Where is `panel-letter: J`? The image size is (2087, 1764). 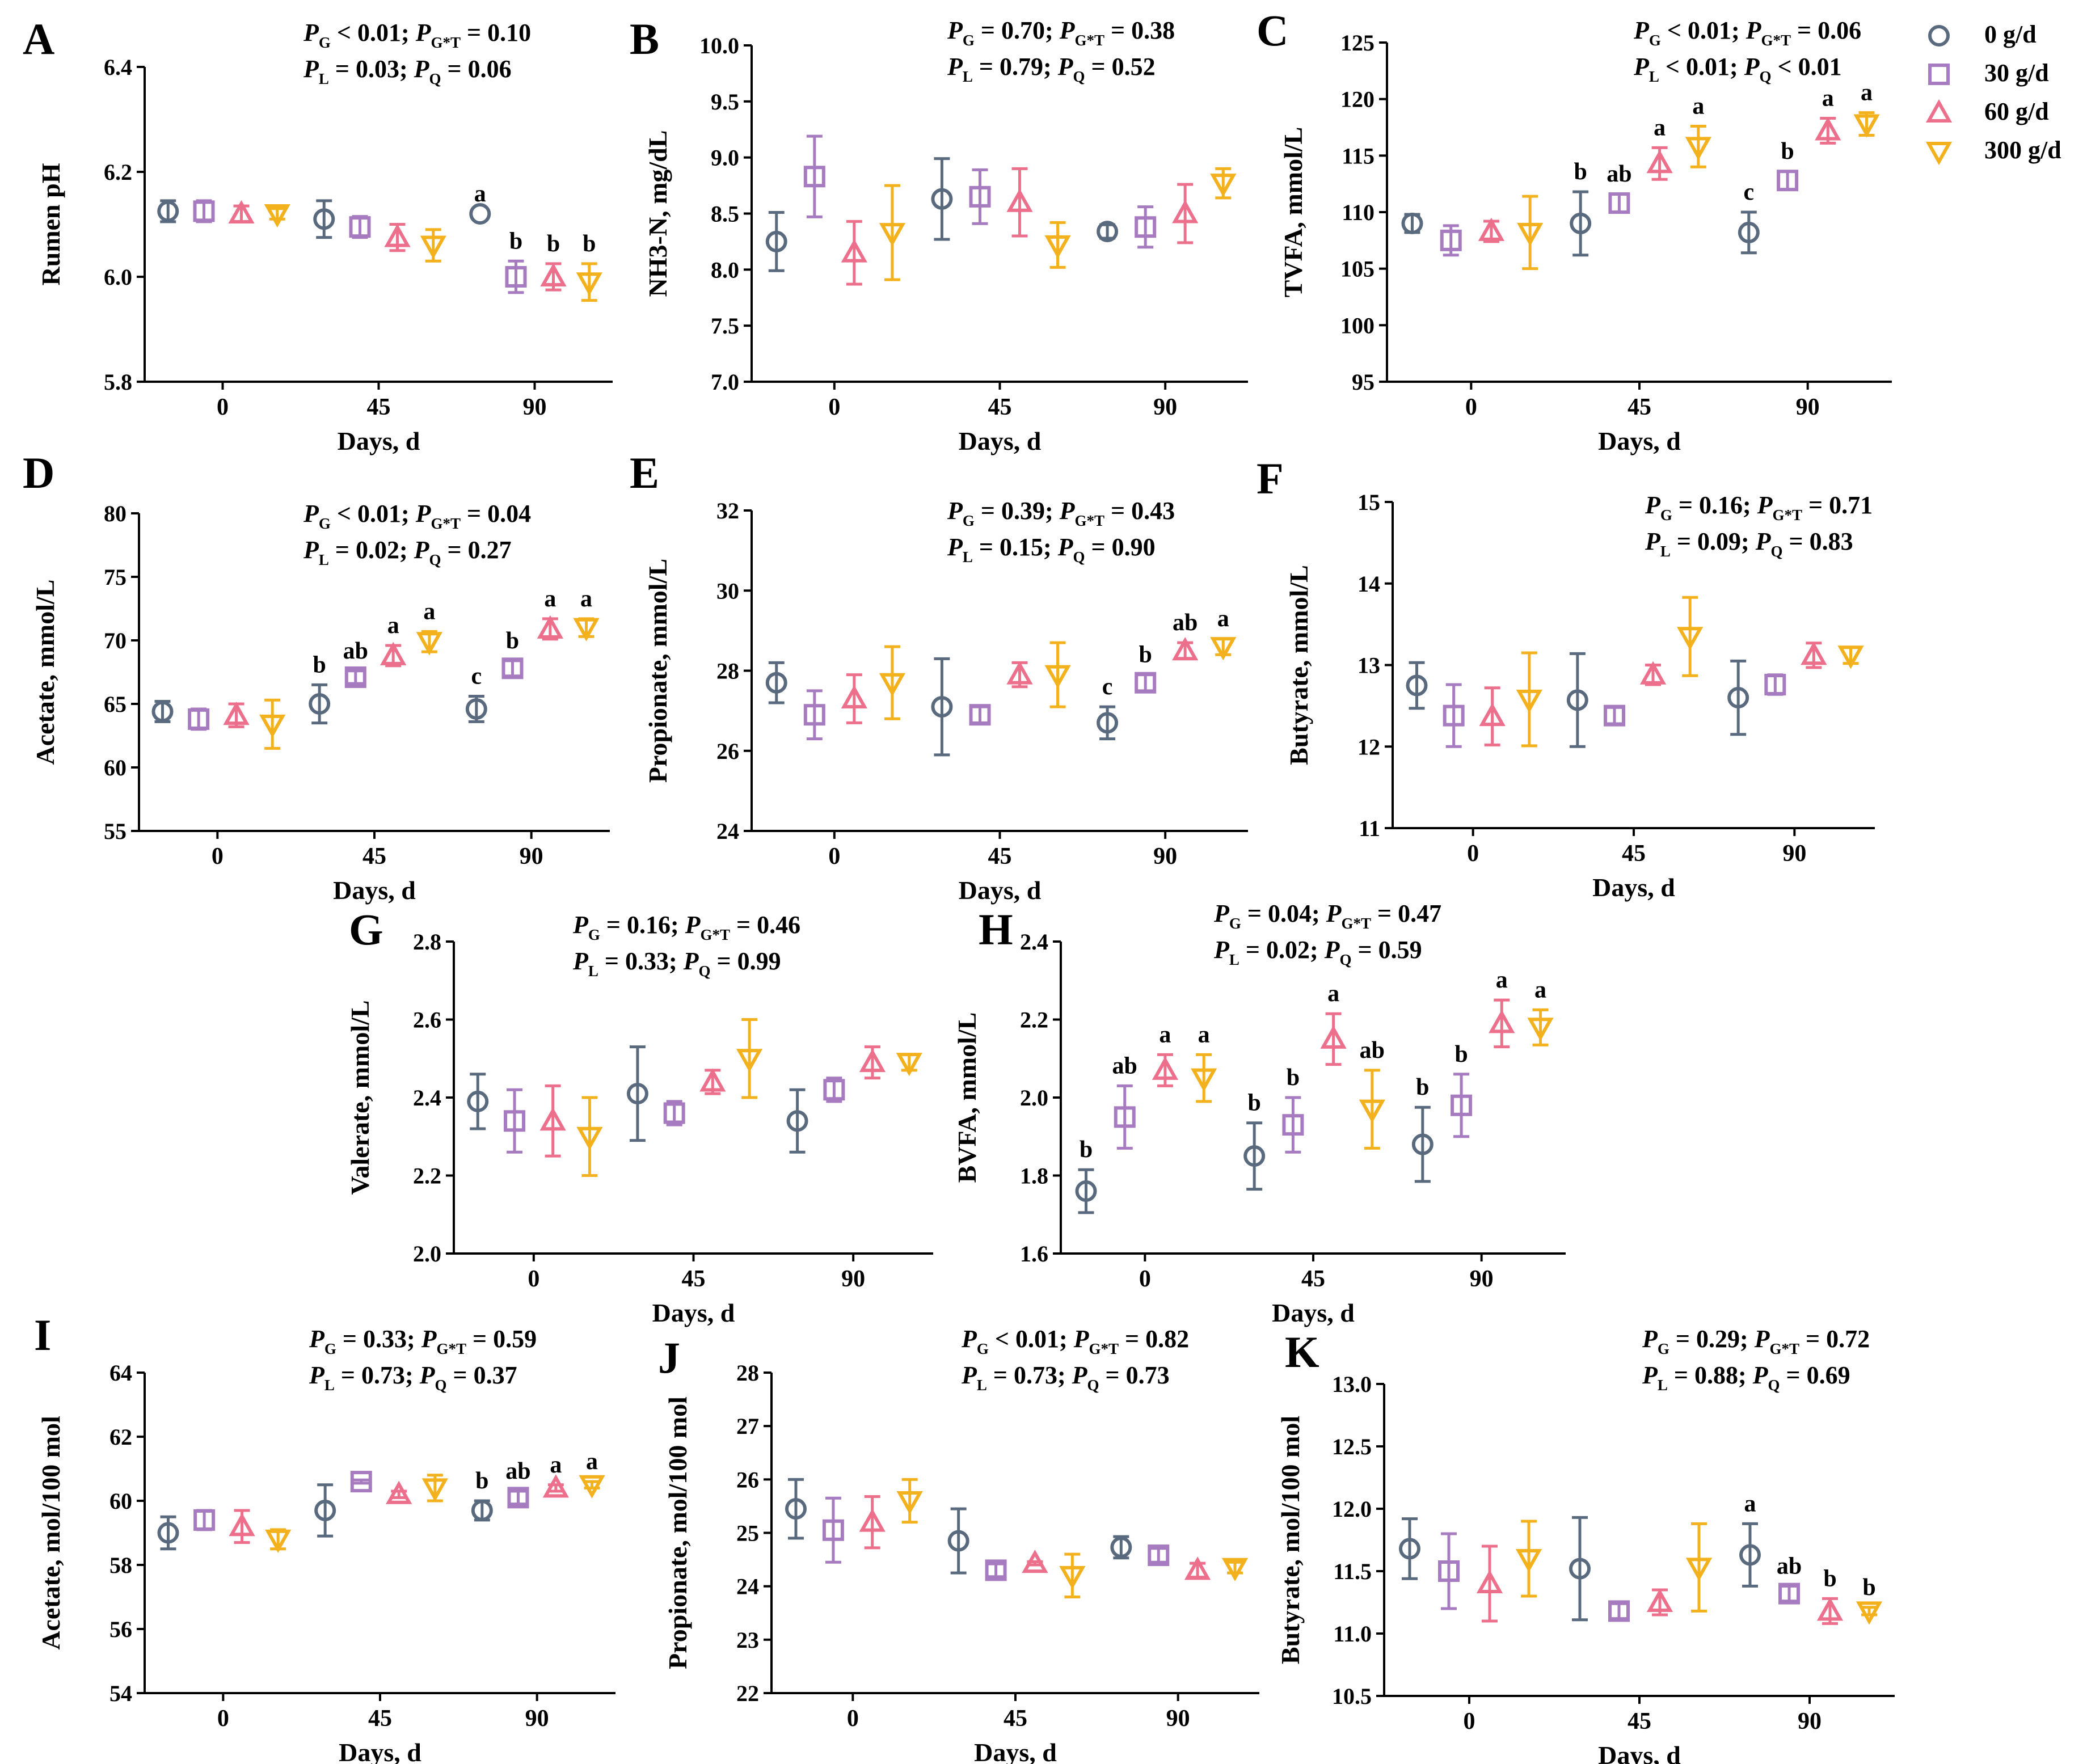 panel-letter: J is located at coordinates (669, 1357).